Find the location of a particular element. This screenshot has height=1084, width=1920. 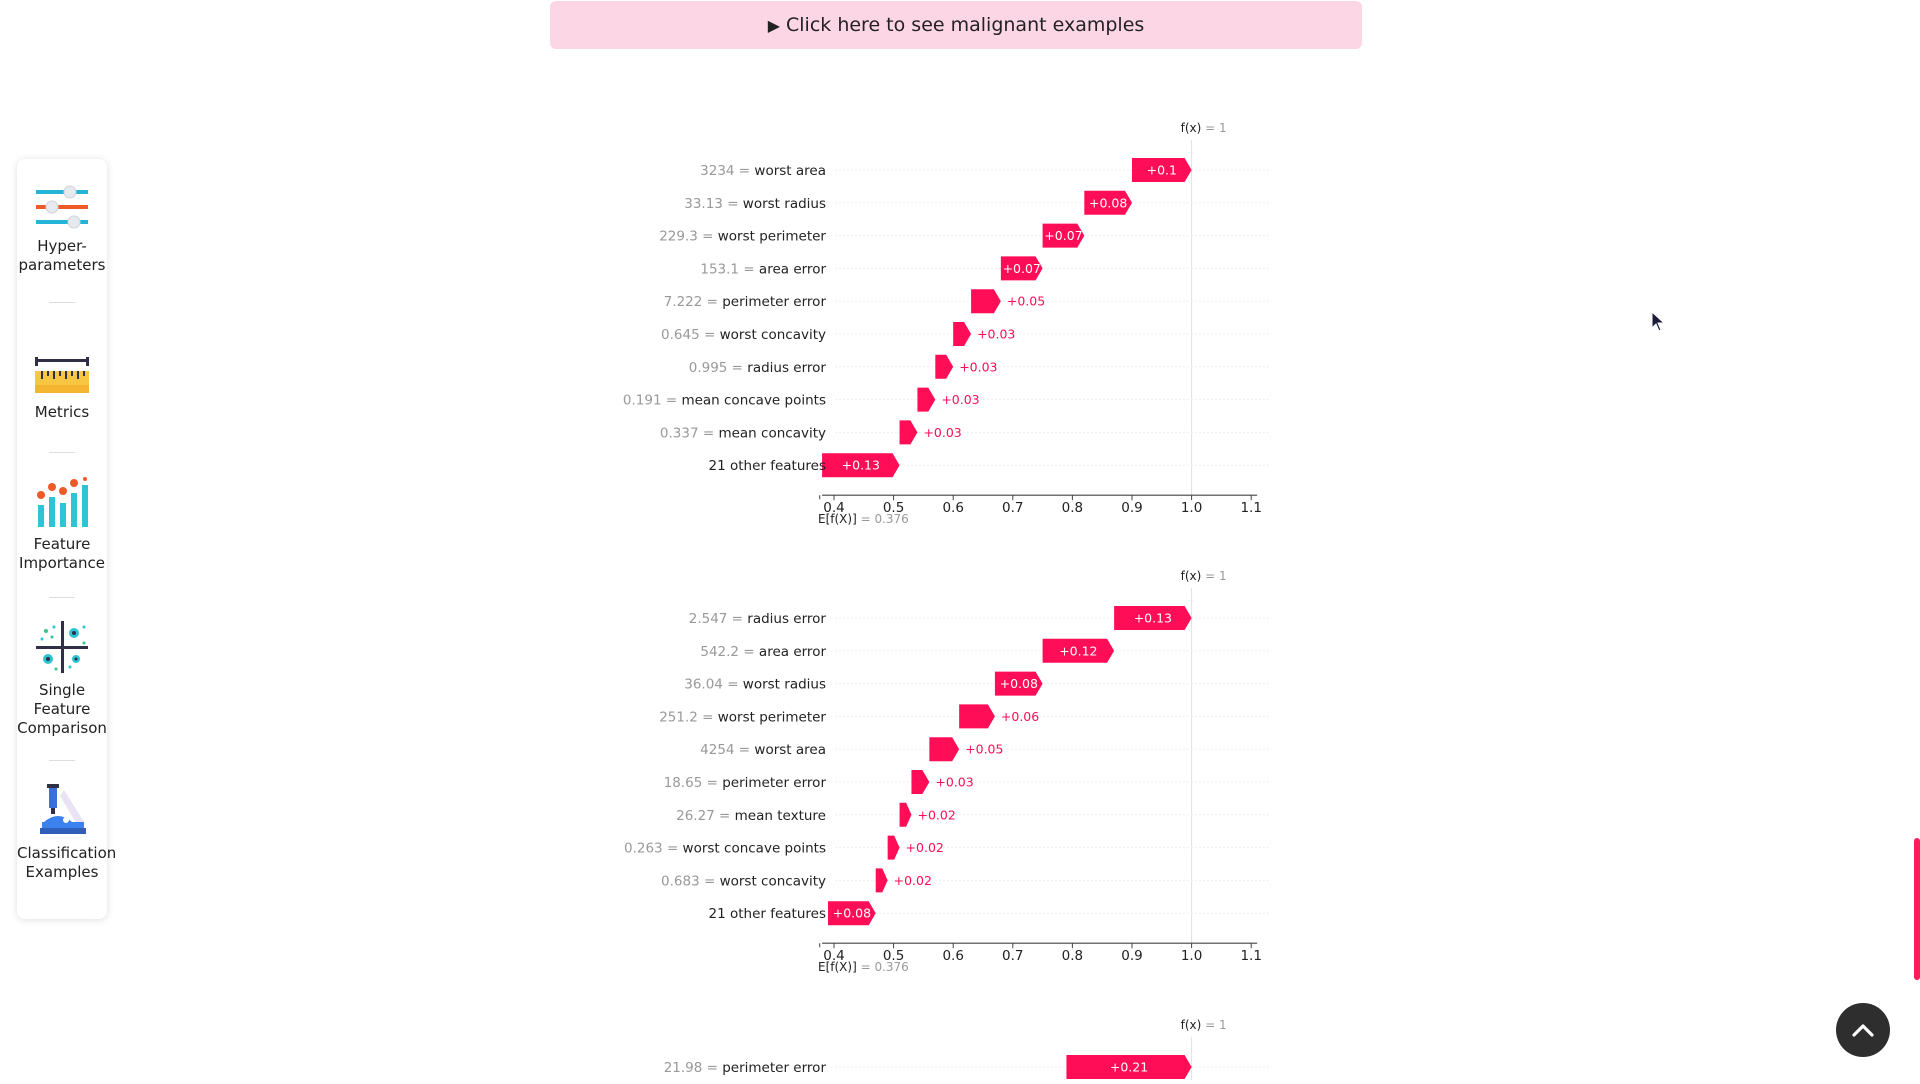

feature-label: 0.263 = worst concave points is located at coordinates (725, 849).